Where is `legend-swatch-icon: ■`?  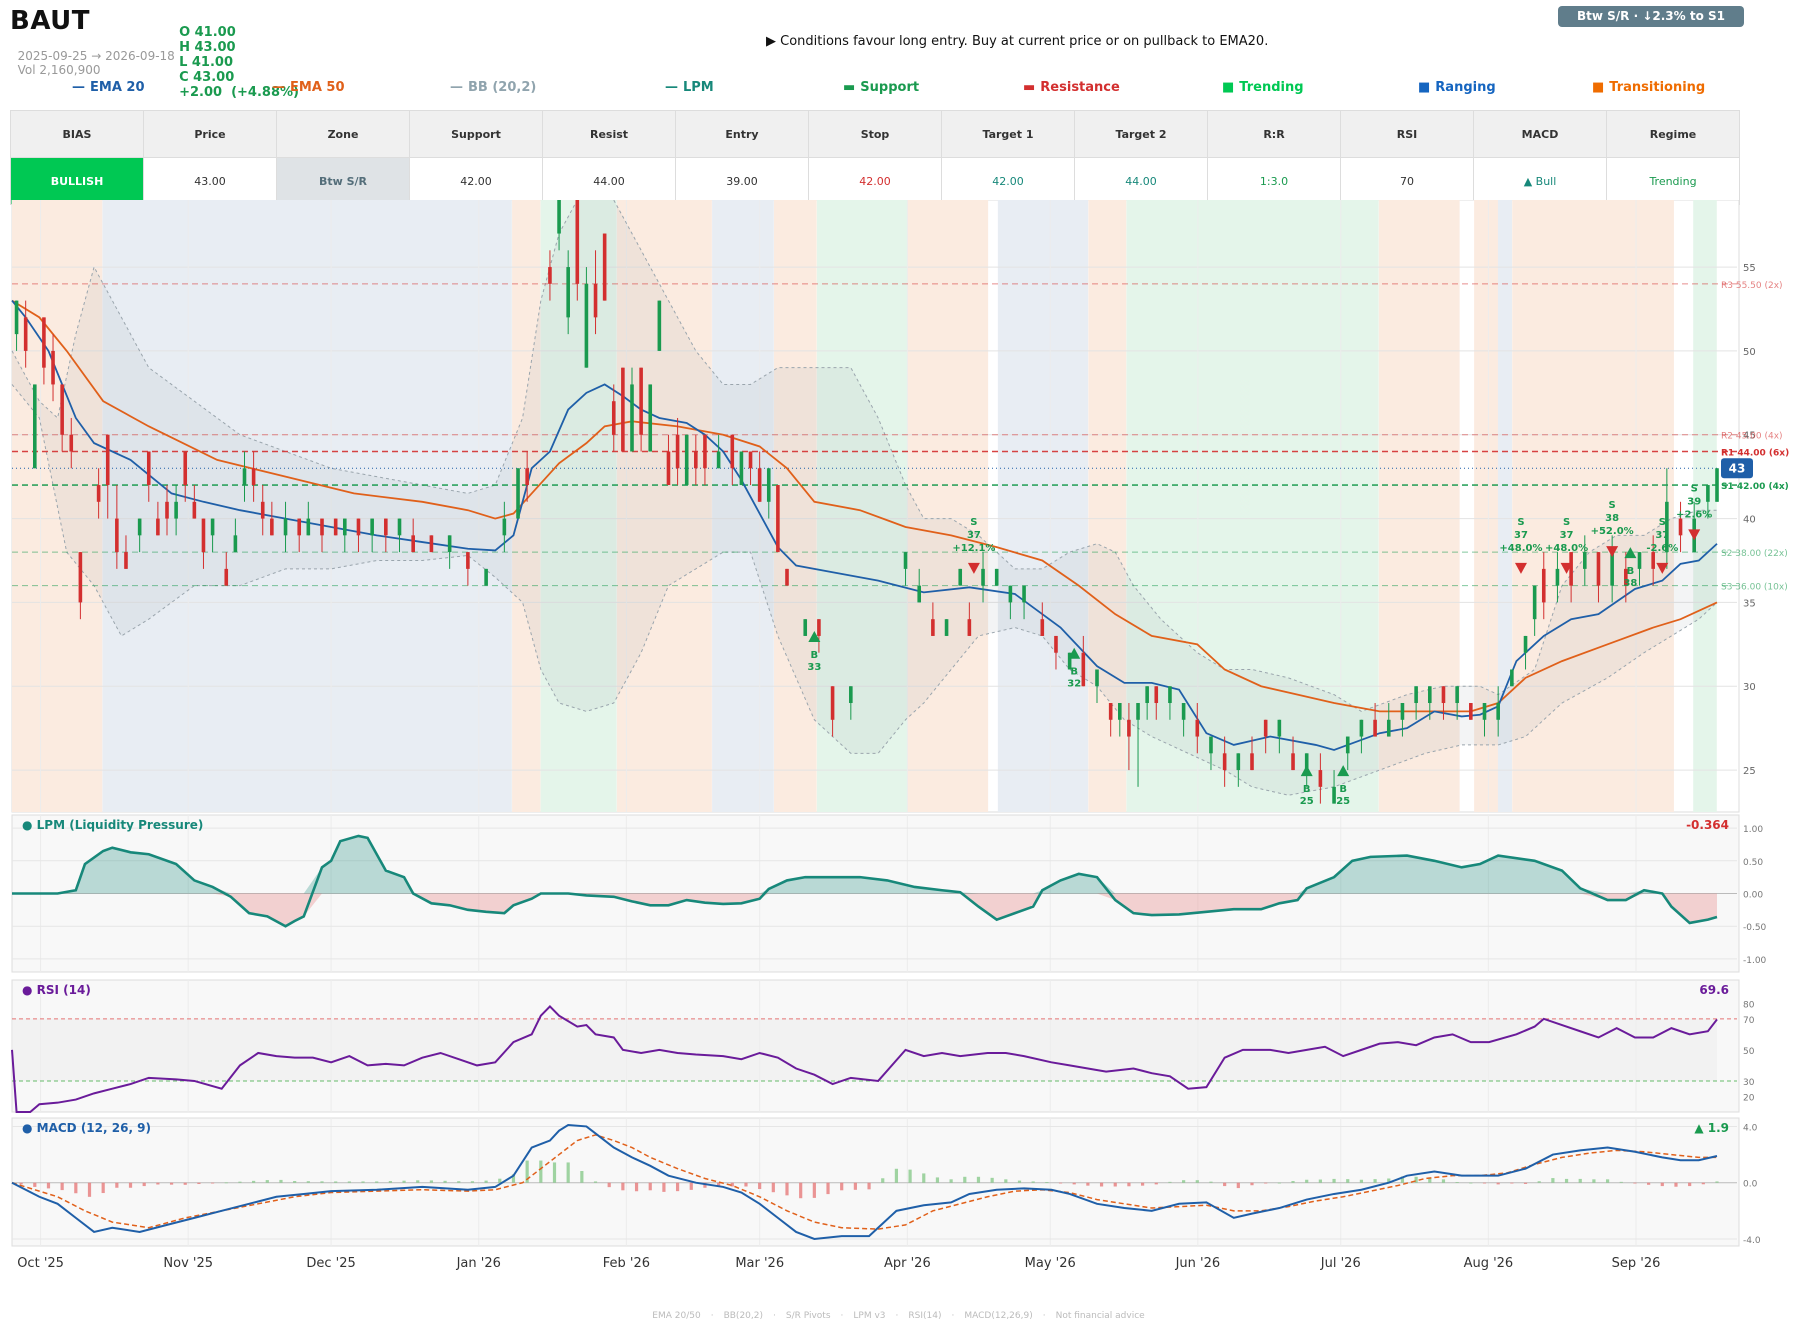
legend-swatch-icon: ■ is located at coordinates (1424, 87).